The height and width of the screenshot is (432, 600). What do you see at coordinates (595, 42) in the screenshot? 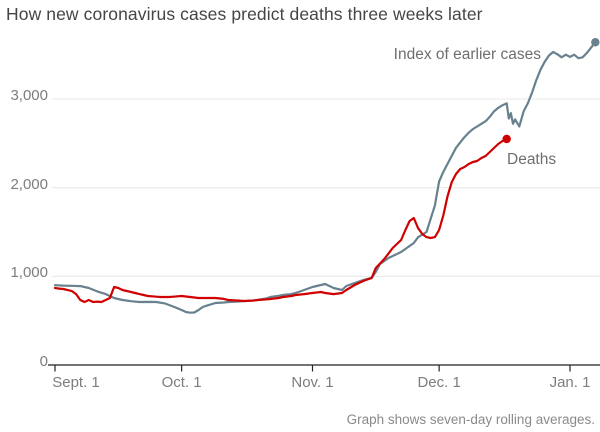
I see `cases-endpoint-dot` at bounding box center [595, 42].